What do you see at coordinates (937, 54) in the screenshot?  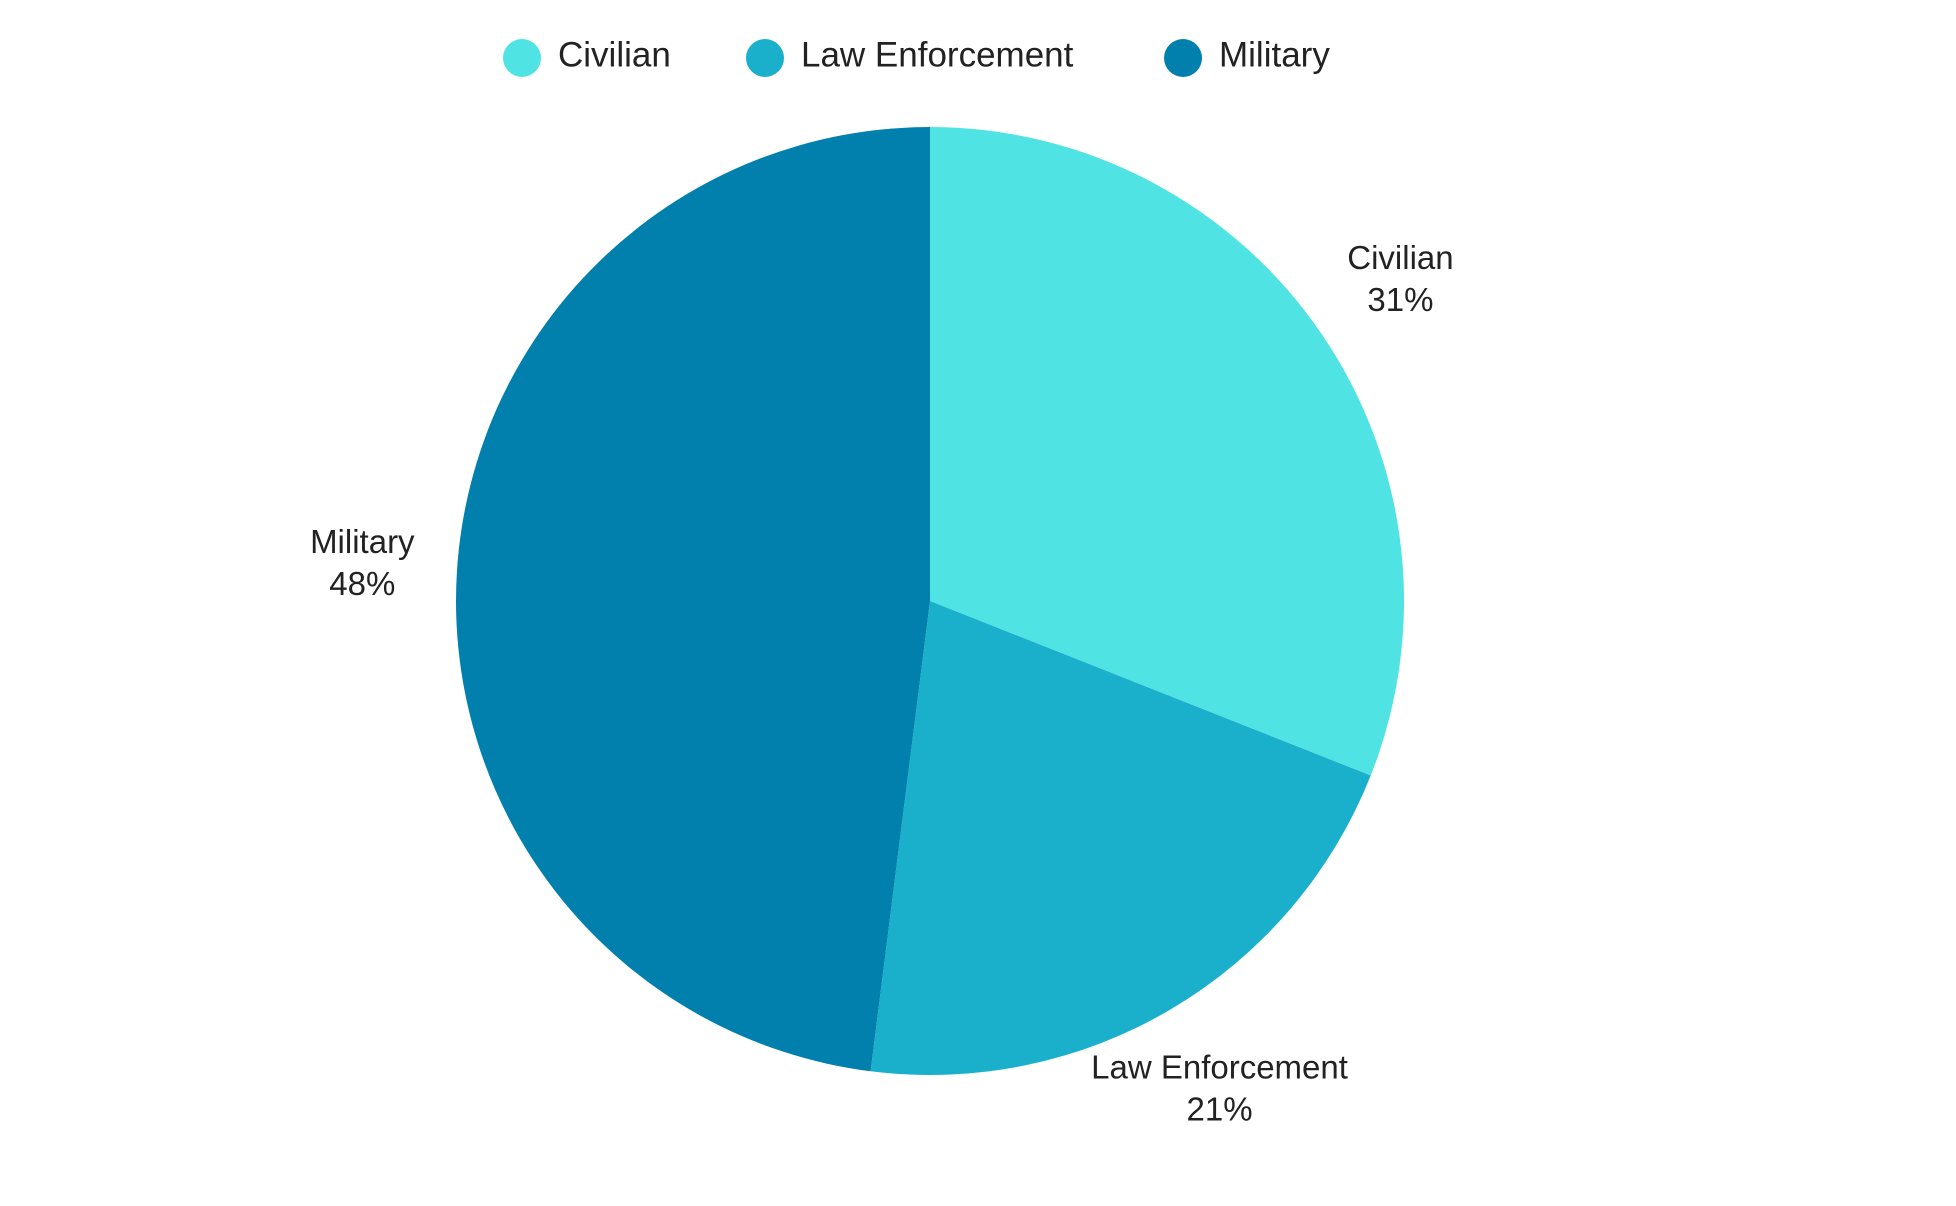 I see `legend-label: Law Enforcement` at bounding box center [937, 54].